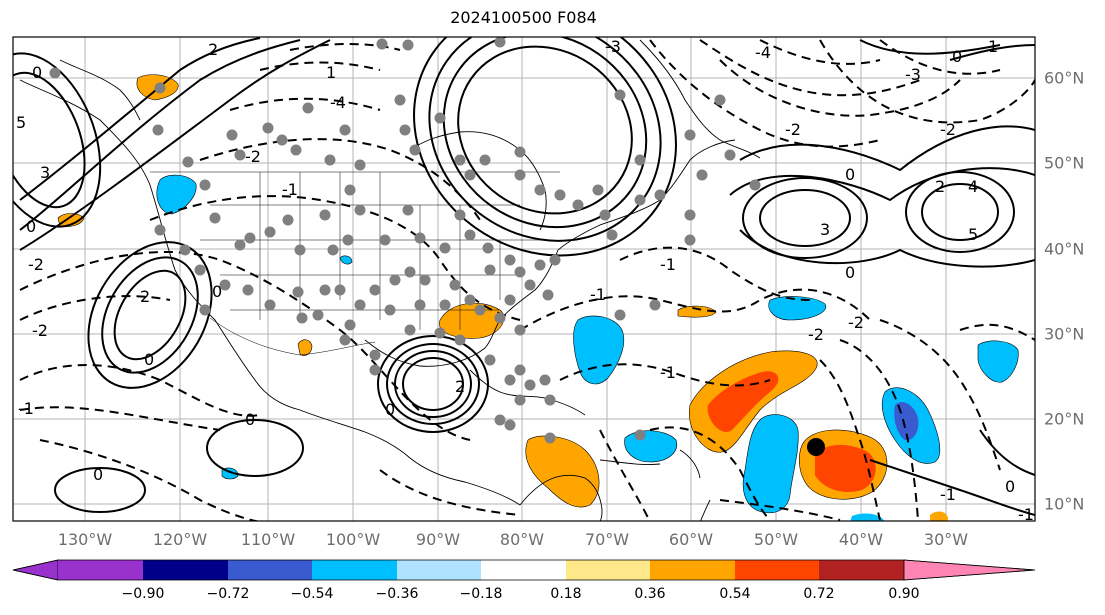  I want to click on contour-label: 3, so click(825, 229).